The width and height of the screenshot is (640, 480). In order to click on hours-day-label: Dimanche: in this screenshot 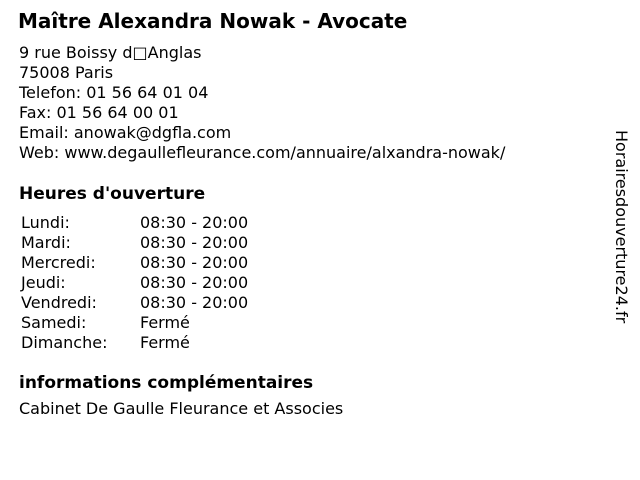, I will do `click(64, 342)`.